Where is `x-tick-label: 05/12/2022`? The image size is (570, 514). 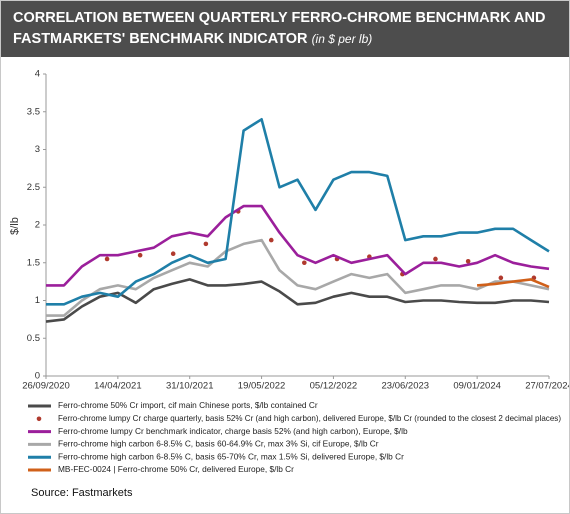
x-tick-label: 05/12/2022 is located at coordinates (334, 386).